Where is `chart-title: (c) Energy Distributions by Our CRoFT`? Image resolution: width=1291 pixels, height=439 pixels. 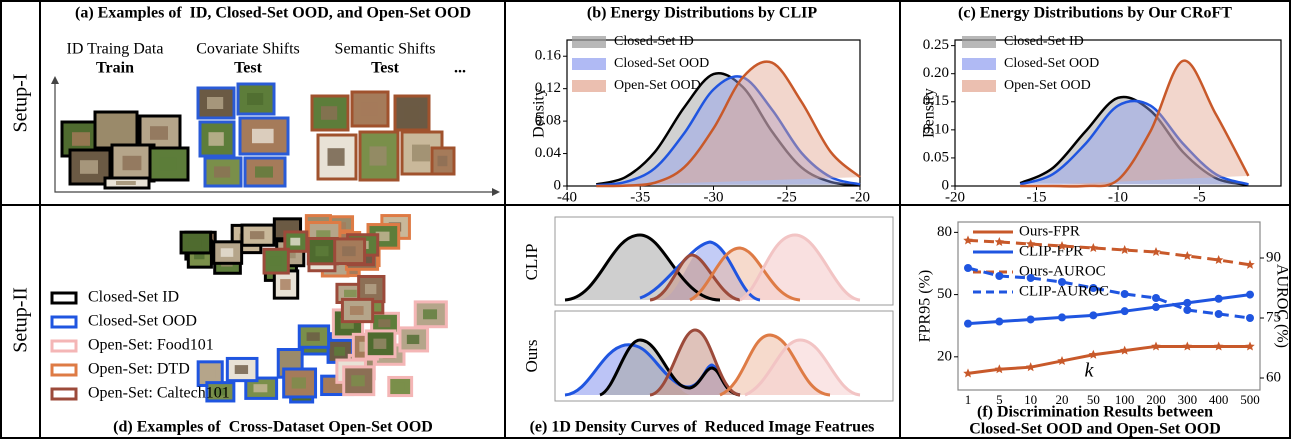 chart-title: (c) Energy Distributions by Our CRoFT is located at coordinates (1095, 13).